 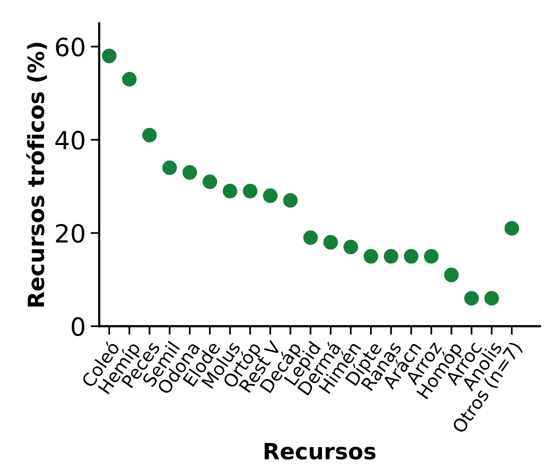 What do you see at coordinates (70, 47) in the screenshot?
I see `y-tick-label: 60` at bounding box center [70, 47].